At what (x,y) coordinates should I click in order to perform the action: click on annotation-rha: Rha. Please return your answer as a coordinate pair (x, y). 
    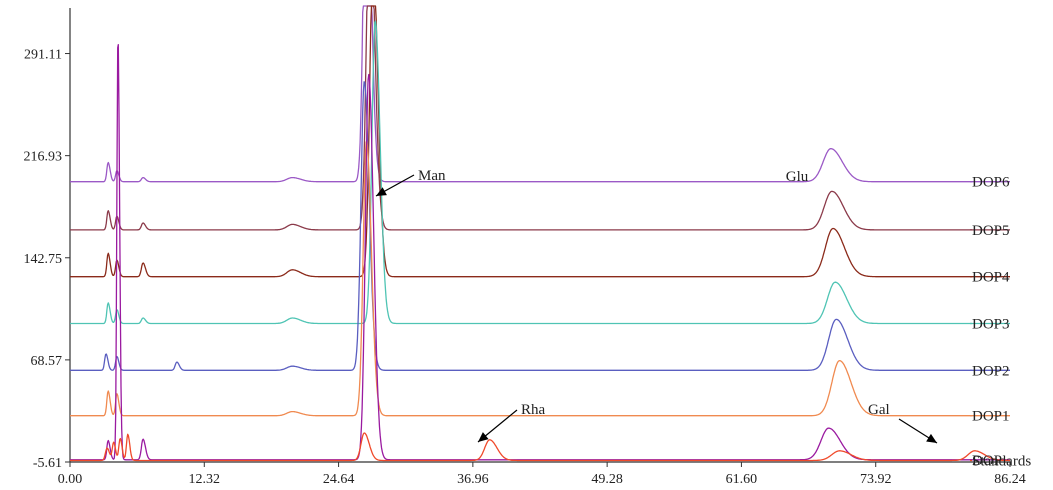
    Looking at the image, I should click on (533, 410).